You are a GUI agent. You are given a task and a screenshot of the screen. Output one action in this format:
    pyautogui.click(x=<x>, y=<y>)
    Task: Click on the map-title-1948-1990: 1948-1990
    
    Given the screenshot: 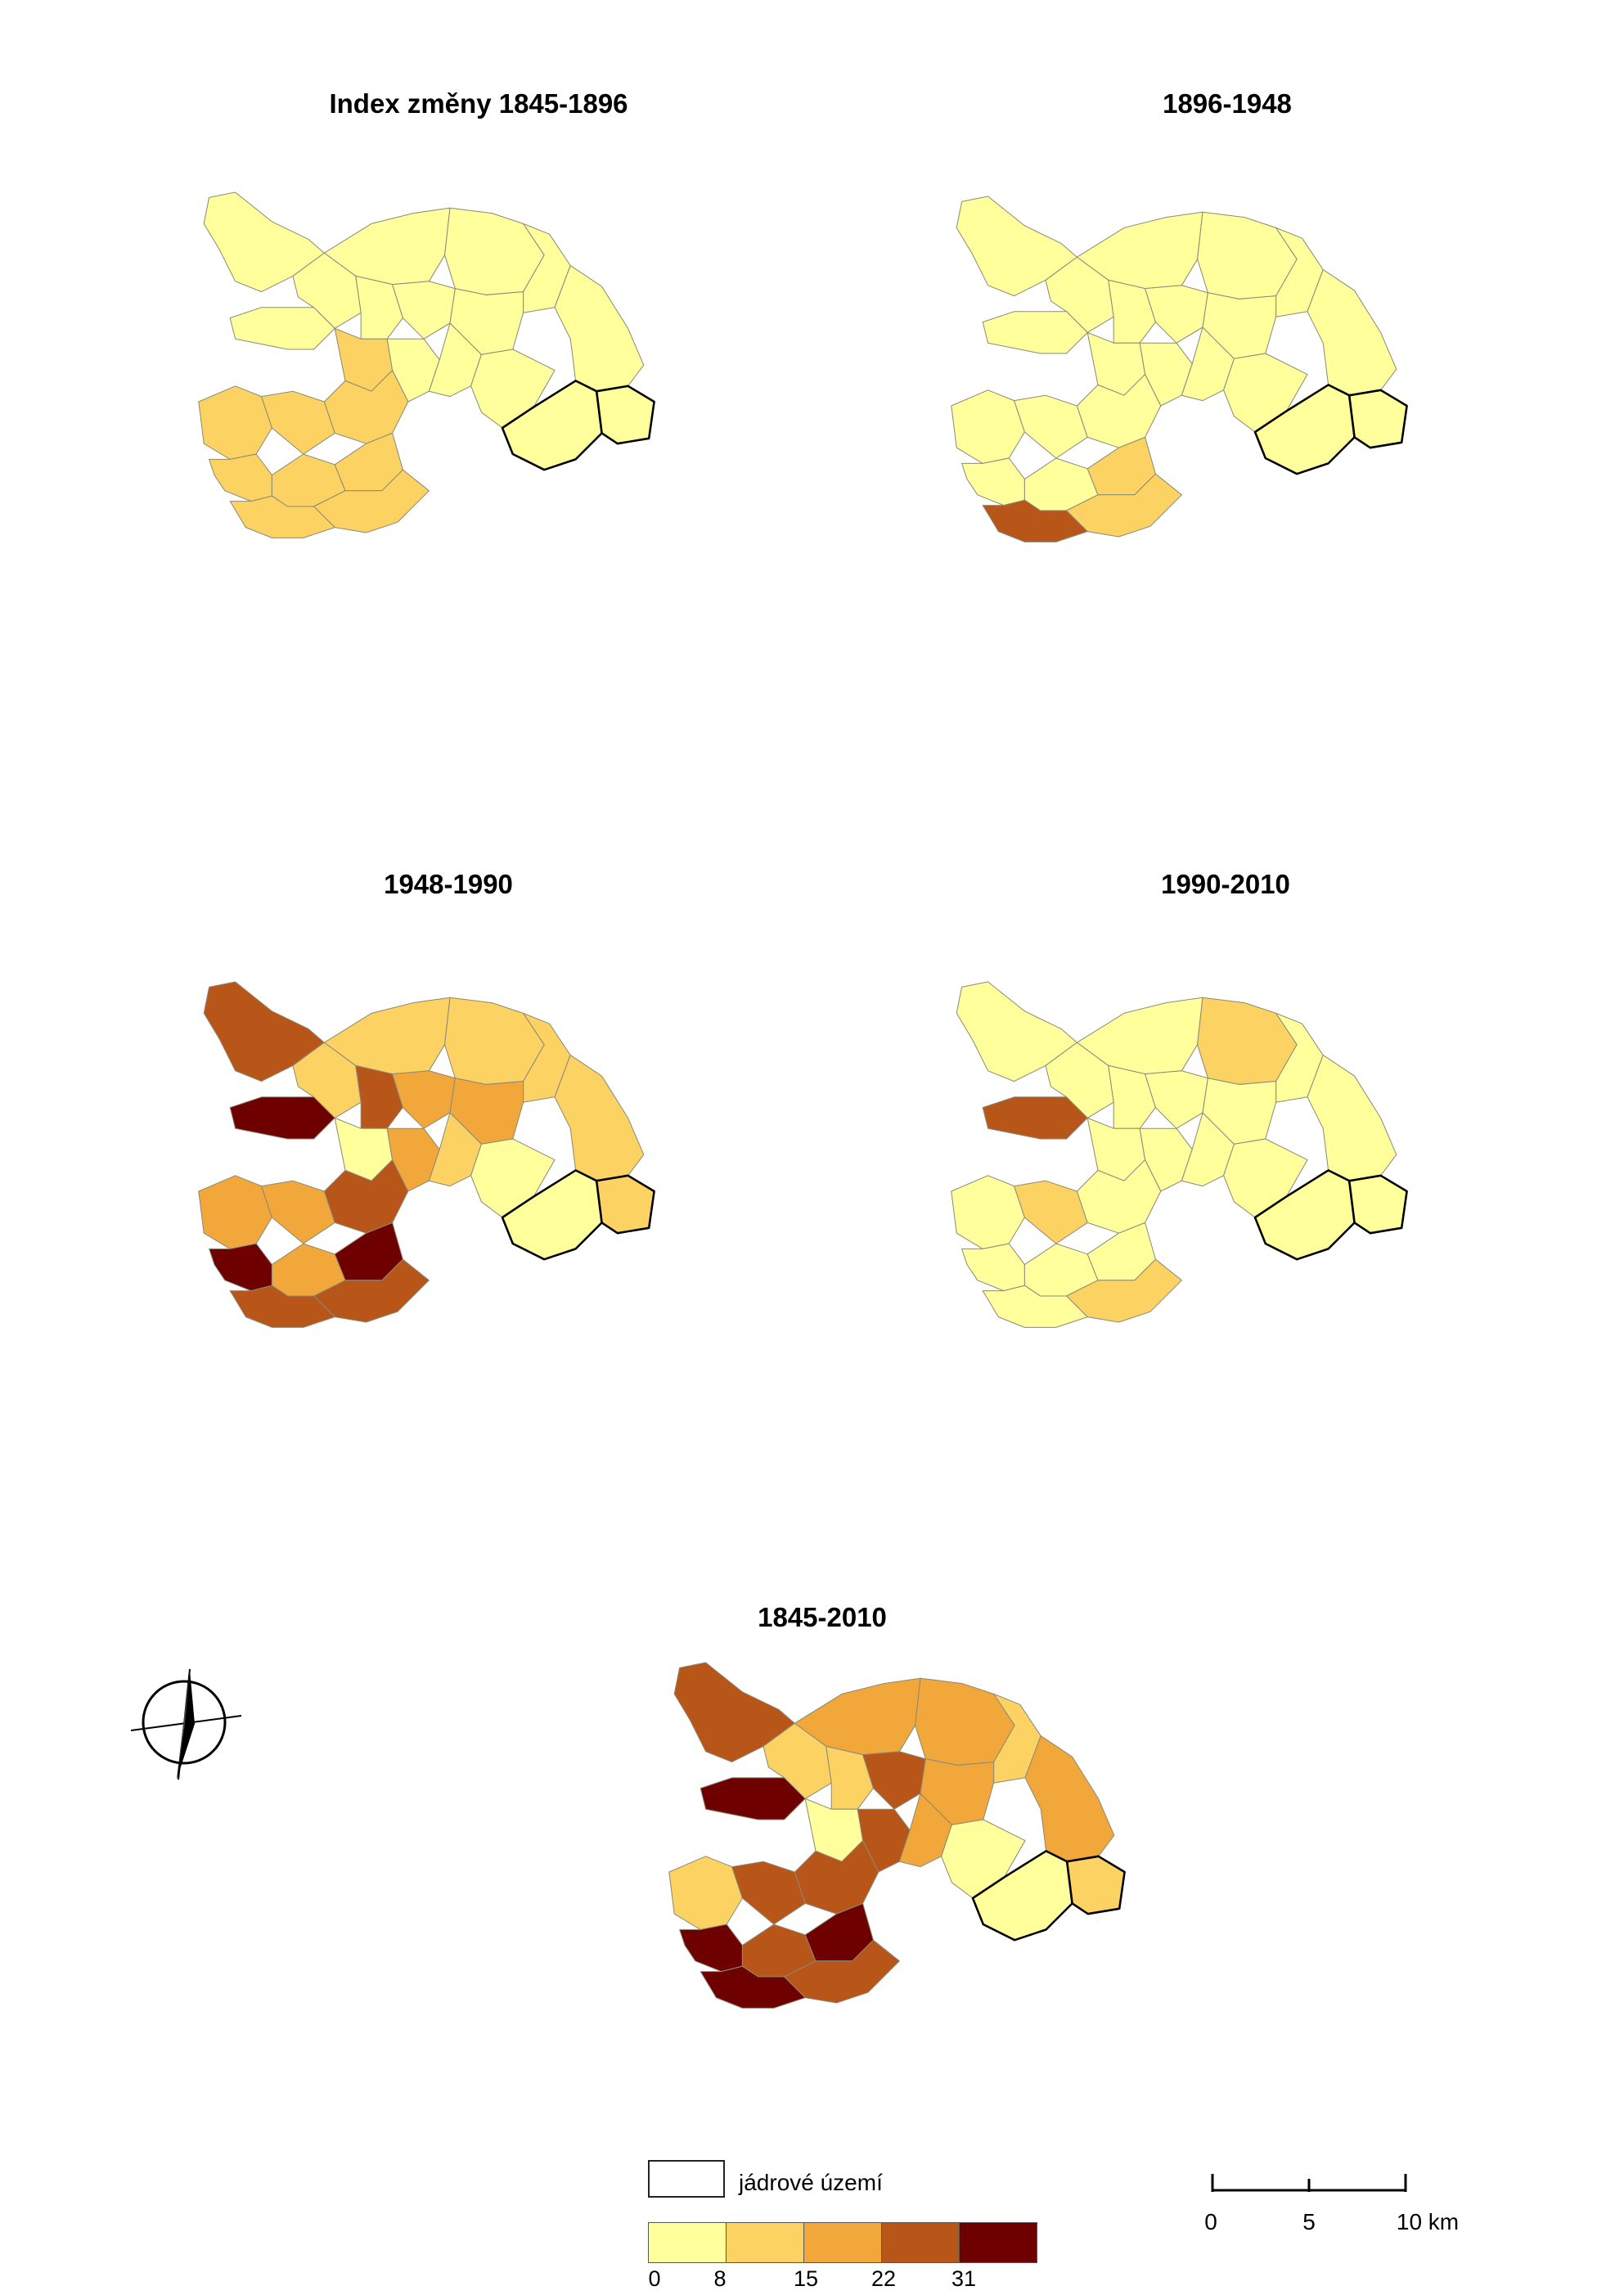 What is the action you would take?
    pyautogui.click(x=448, y=884)
    